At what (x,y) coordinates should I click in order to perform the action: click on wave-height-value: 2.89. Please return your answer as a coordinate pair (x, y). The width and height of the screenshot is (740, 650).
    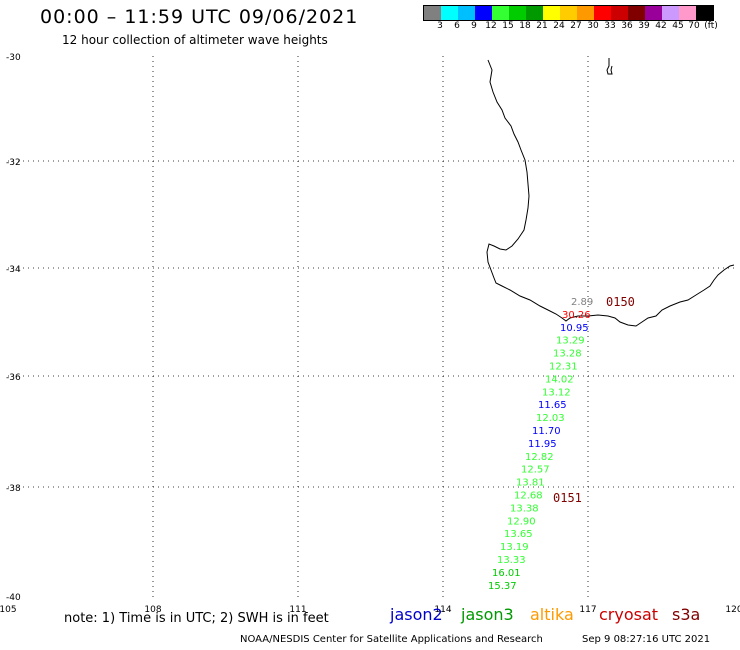
    Looking at the image, I should click on (582, 302).